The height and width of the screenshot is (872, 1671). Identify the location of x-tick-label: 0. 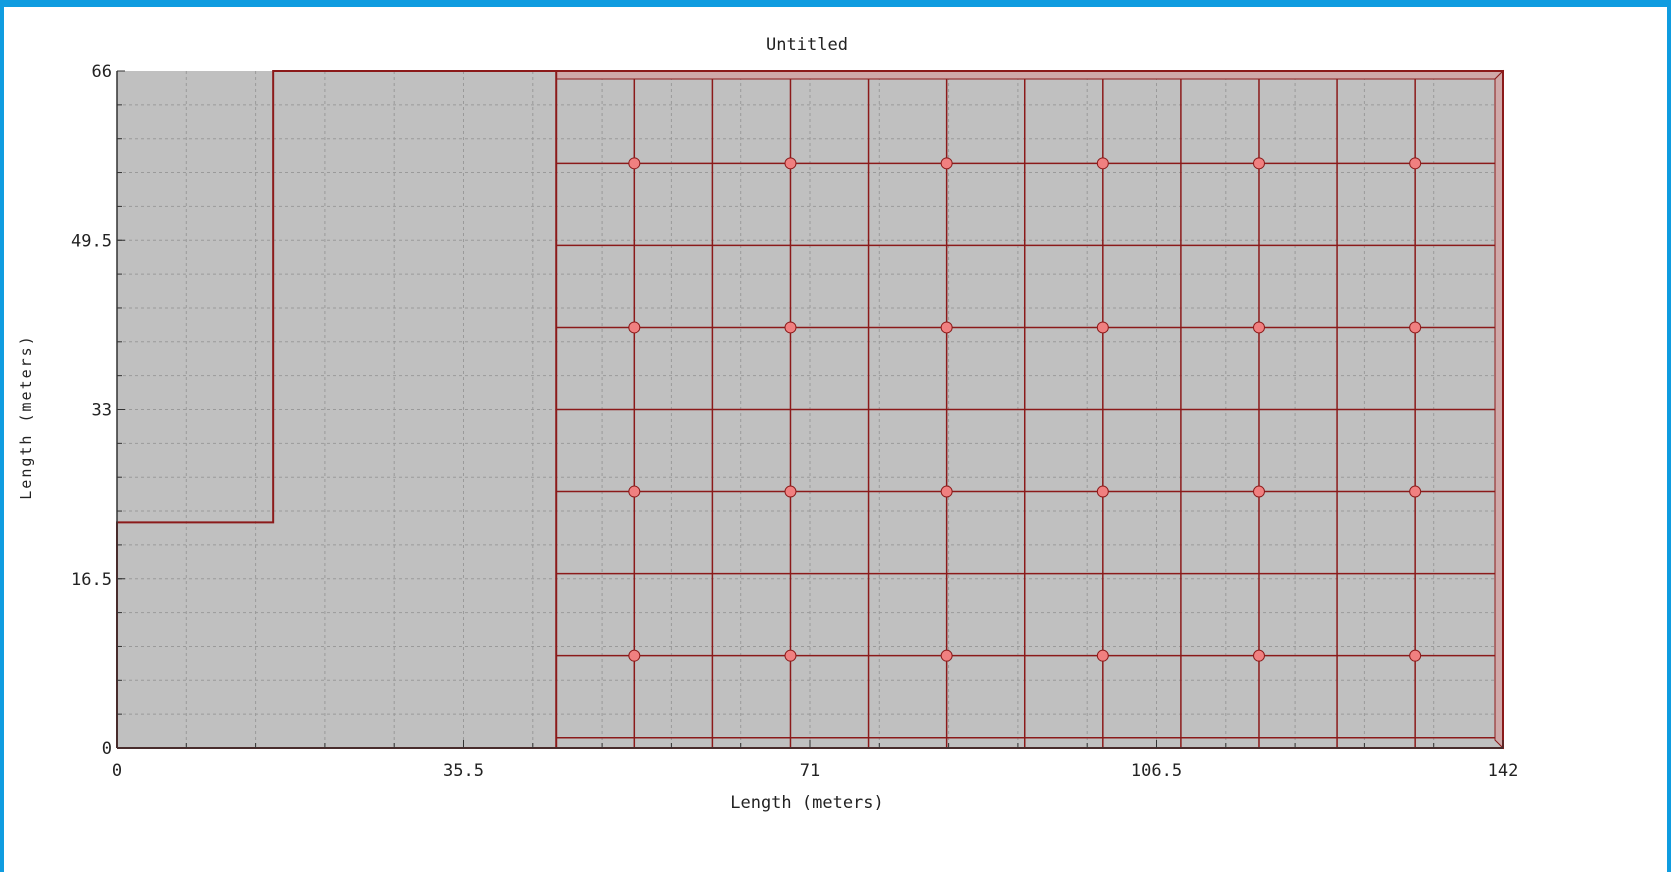
(117, 771).